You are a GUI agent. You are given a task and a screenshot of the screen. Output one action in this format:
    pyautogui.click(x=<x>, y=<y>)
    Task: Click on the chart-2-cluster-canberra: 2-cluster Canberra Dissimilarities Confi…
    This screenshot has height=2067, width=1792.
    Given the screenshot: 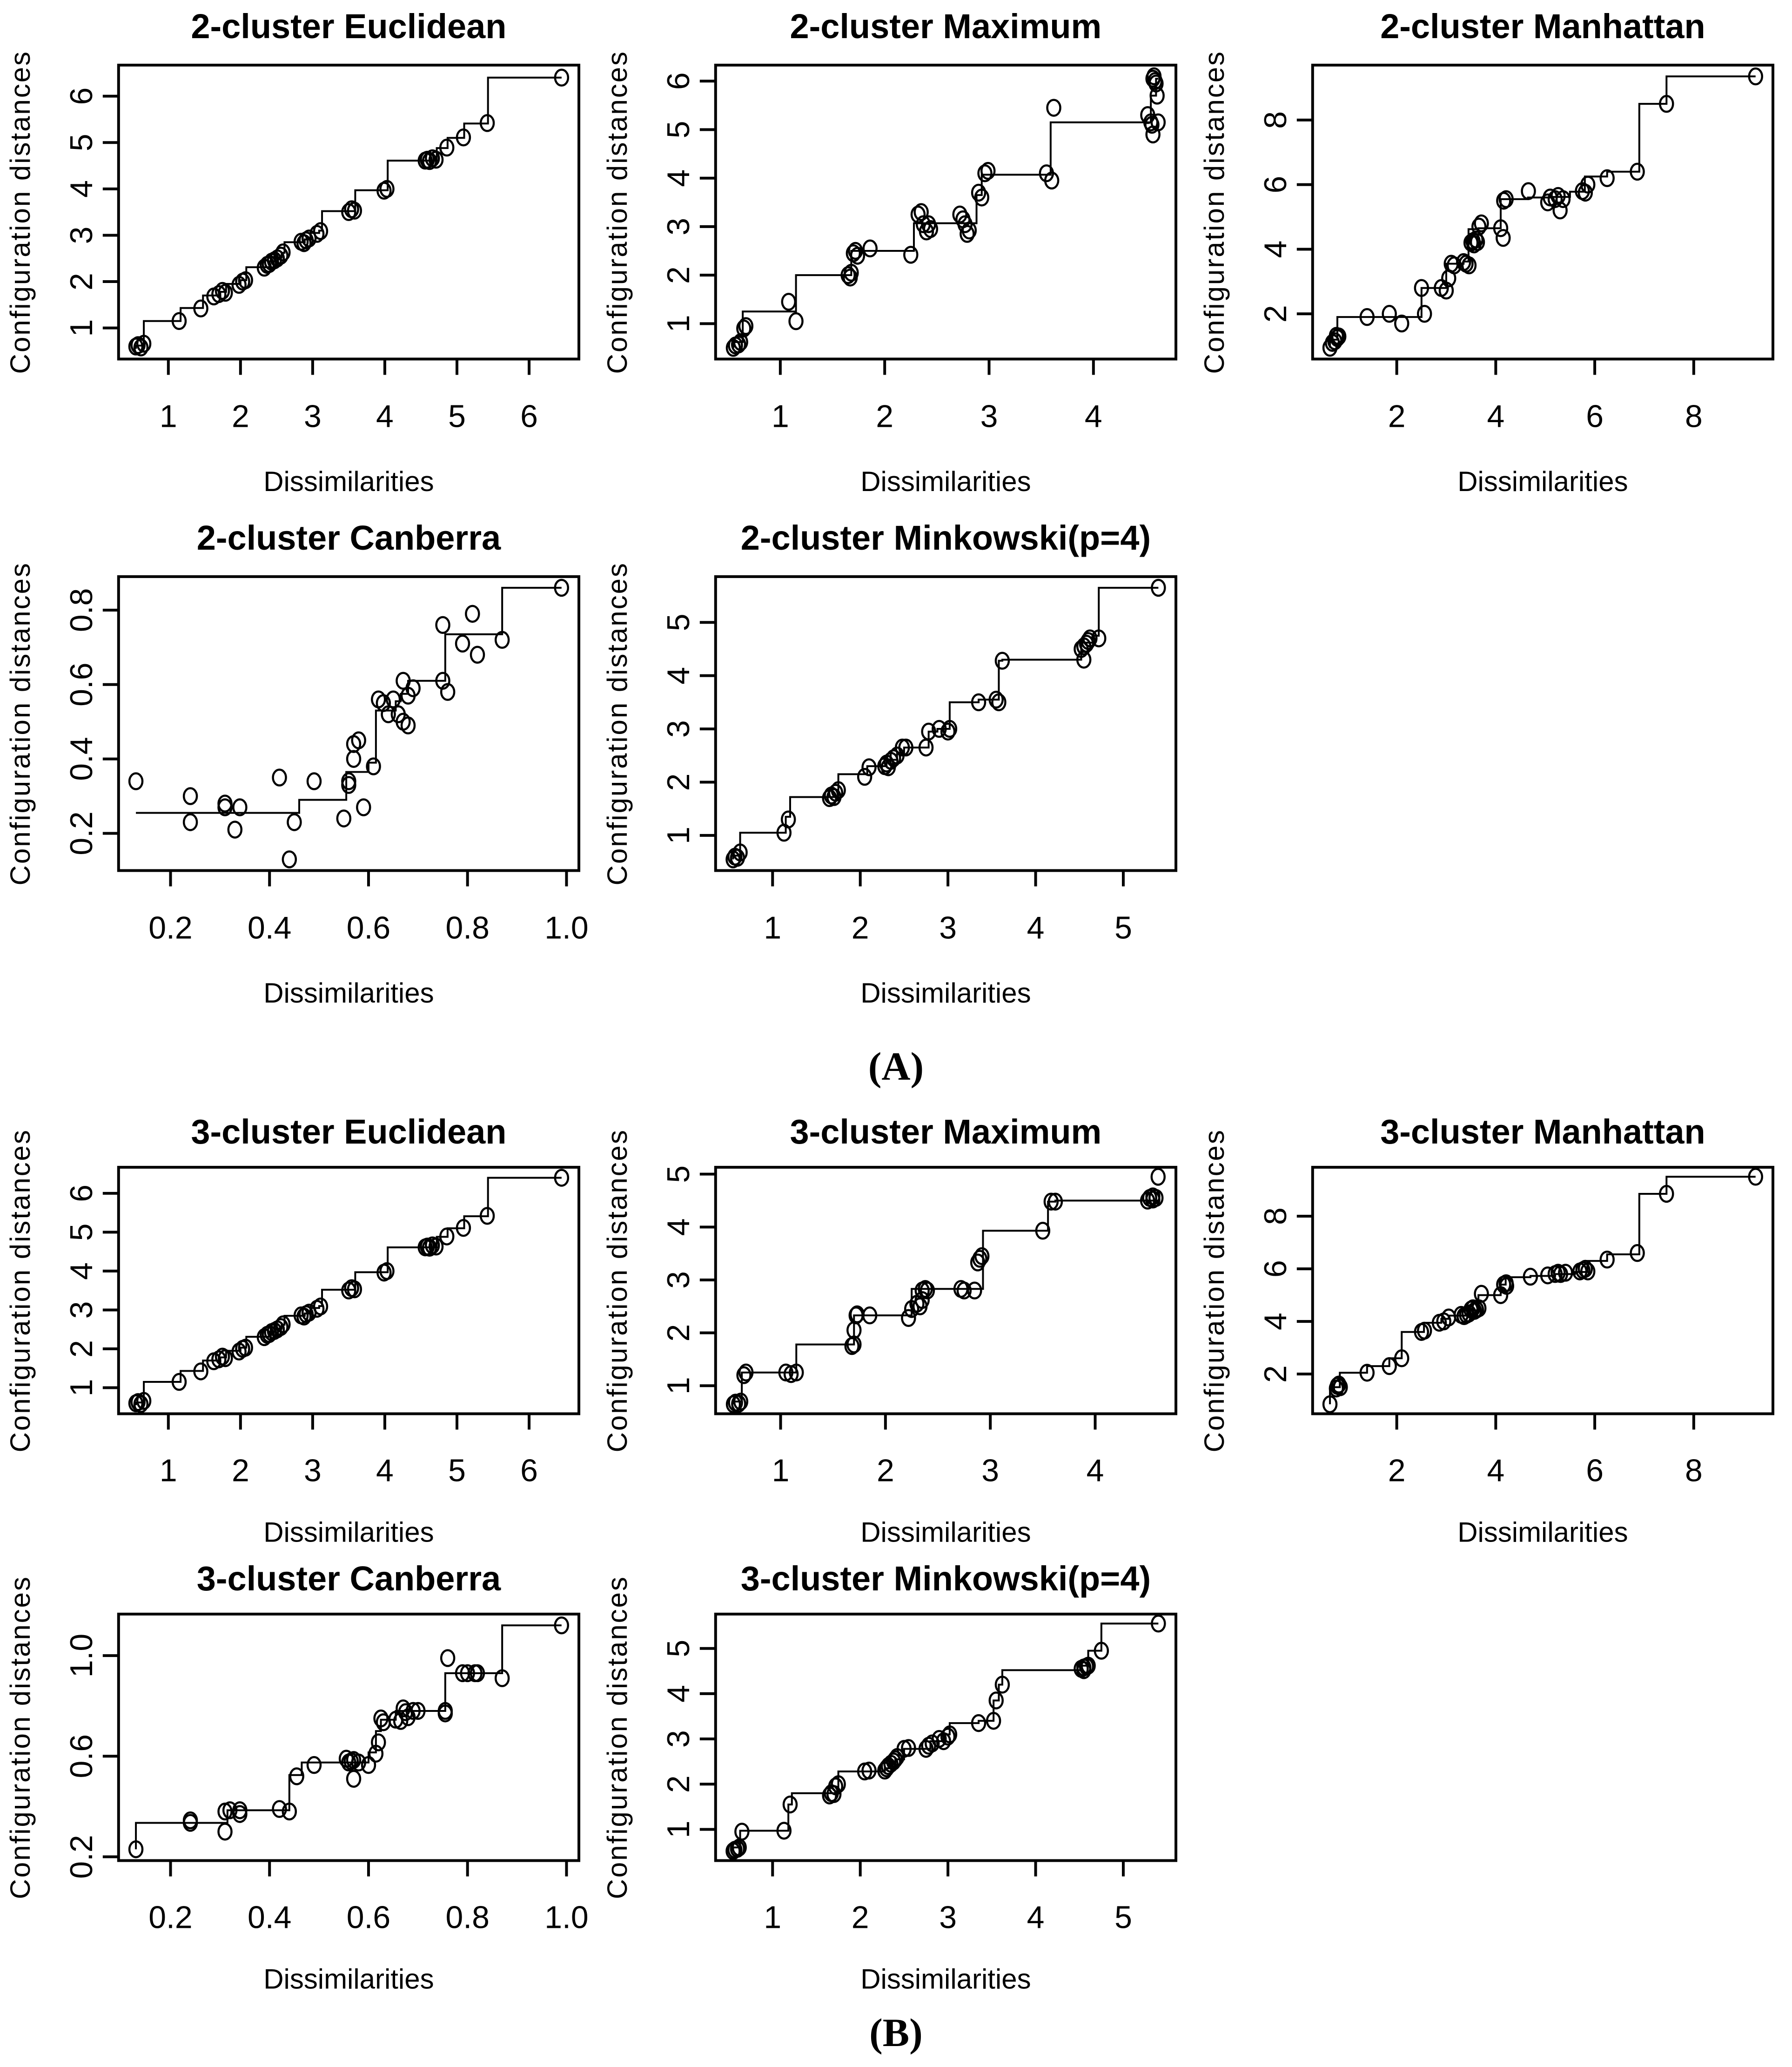 What is the action you would take?
    pyautogui.click(x=297, y=763)
    